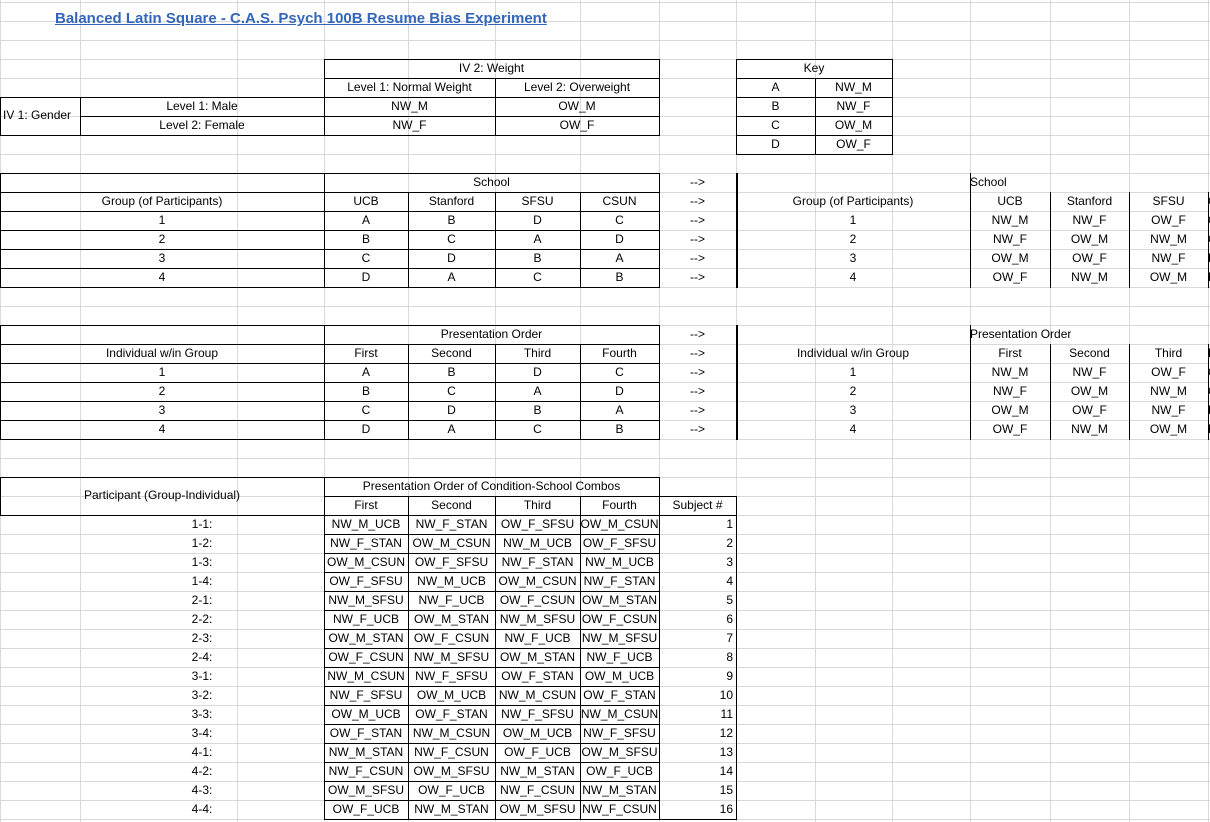 This screenshot has width=1210, height=822. What do you see at coordinates (202, 790) in the screenshot?
I see `participant-label: 4-3:` at bounding box center [202, 790].